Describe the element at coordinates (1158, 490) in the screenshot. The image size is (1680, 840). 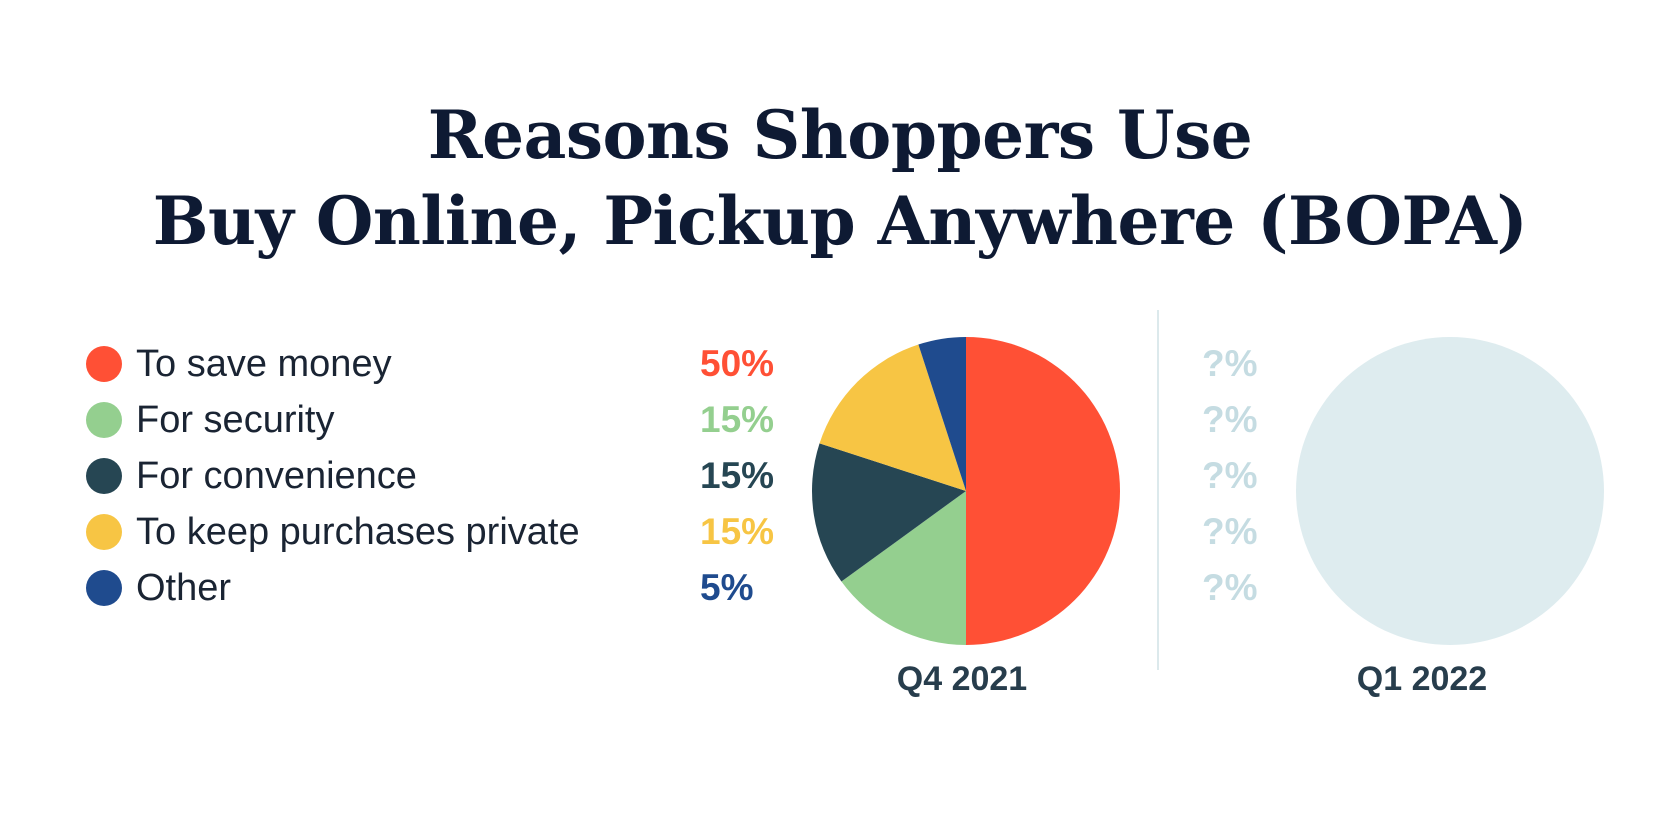
I see `divider` at that location.